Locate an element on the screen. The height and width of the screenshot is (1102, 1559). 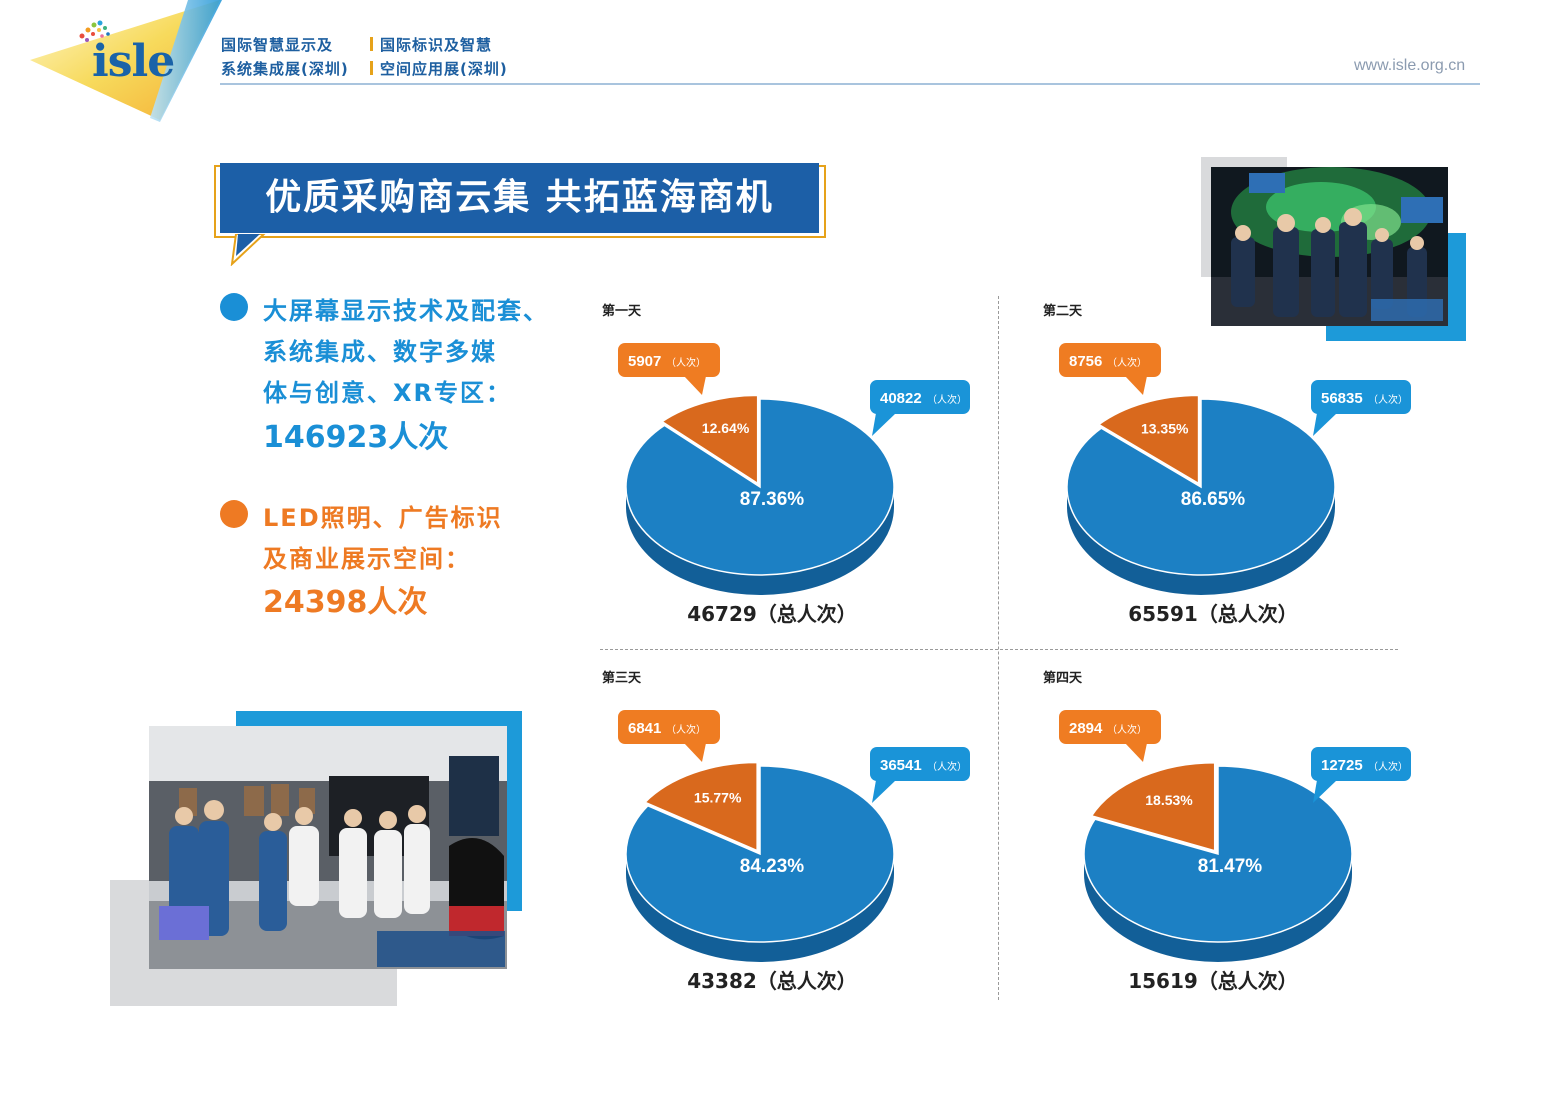
logo-dots-icon is located at coordinates (94, 31).